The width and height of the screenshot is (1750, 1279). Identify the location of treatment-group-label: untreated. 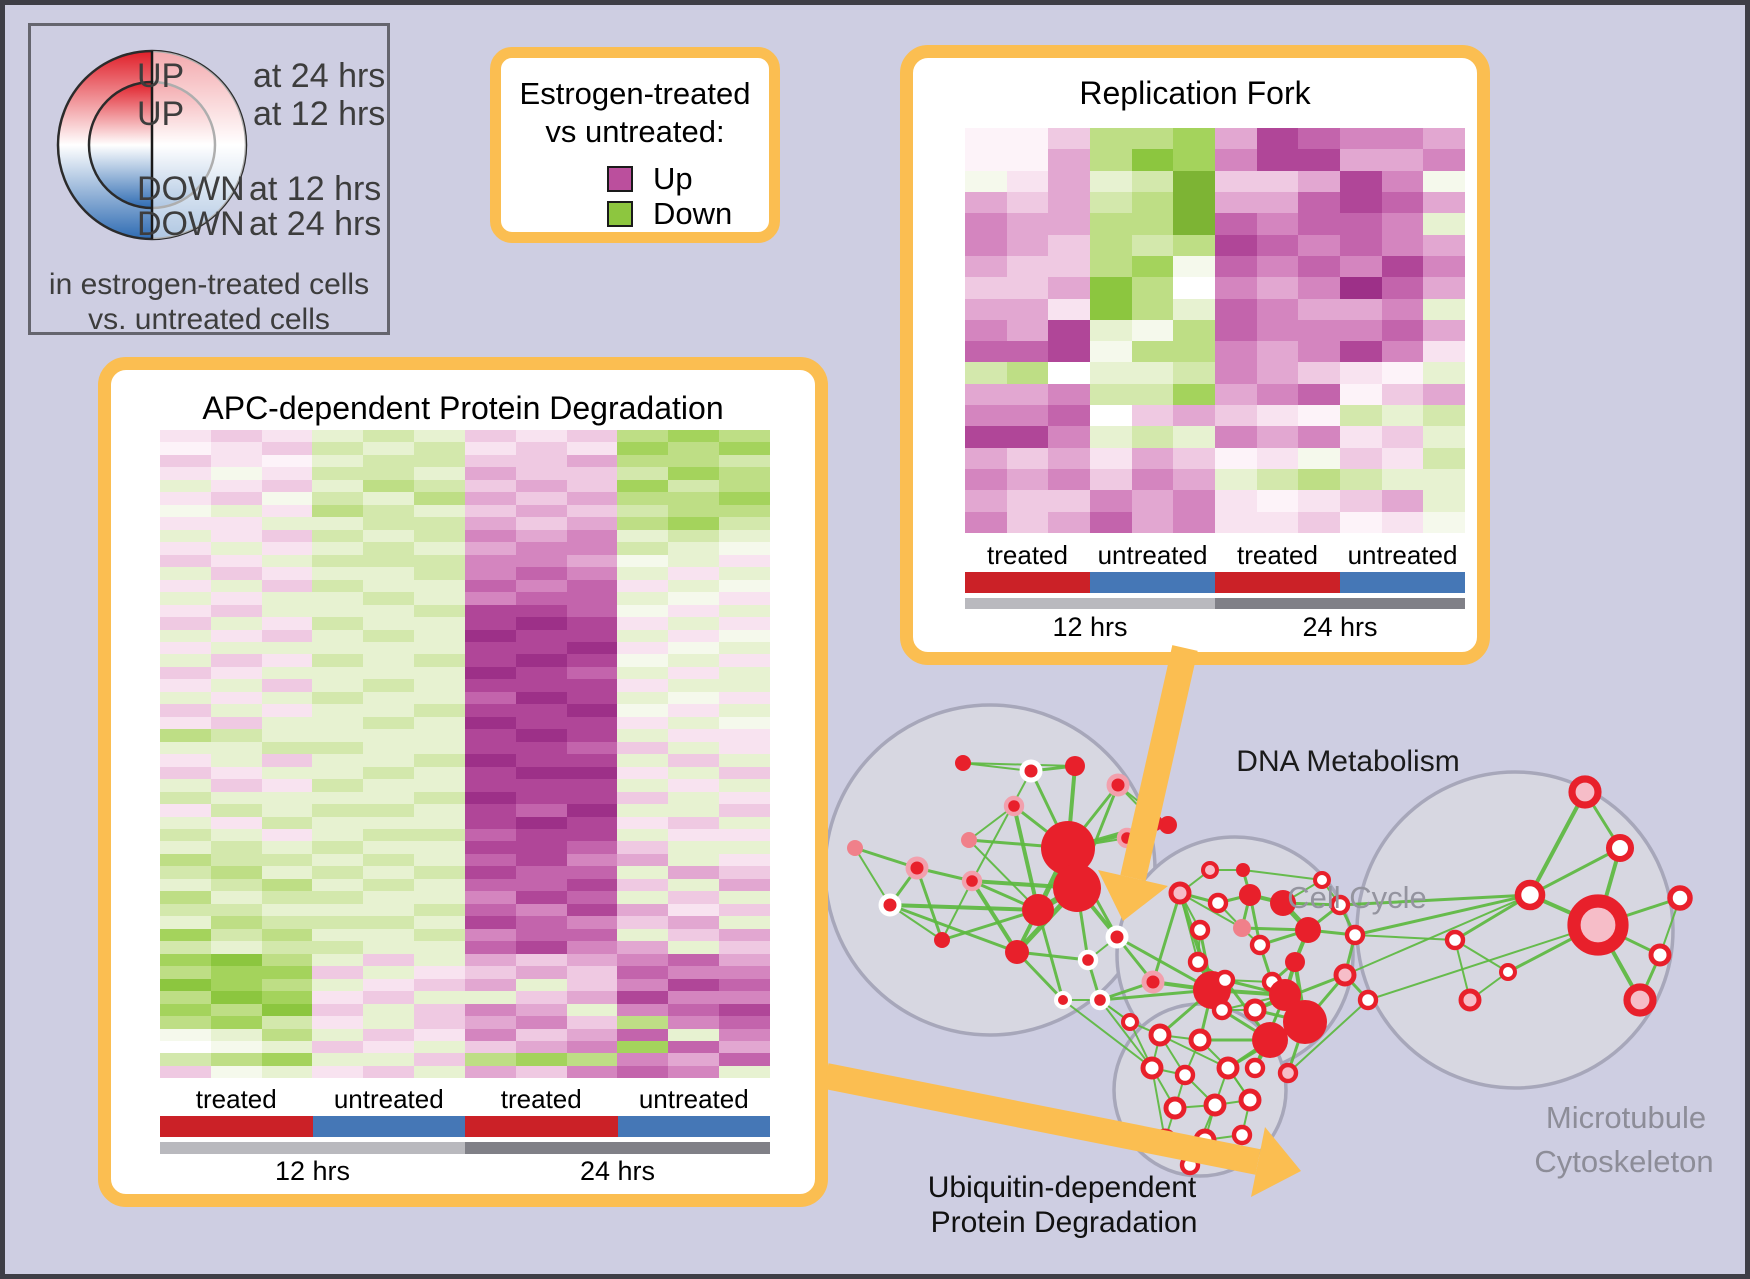
(1402, 555).